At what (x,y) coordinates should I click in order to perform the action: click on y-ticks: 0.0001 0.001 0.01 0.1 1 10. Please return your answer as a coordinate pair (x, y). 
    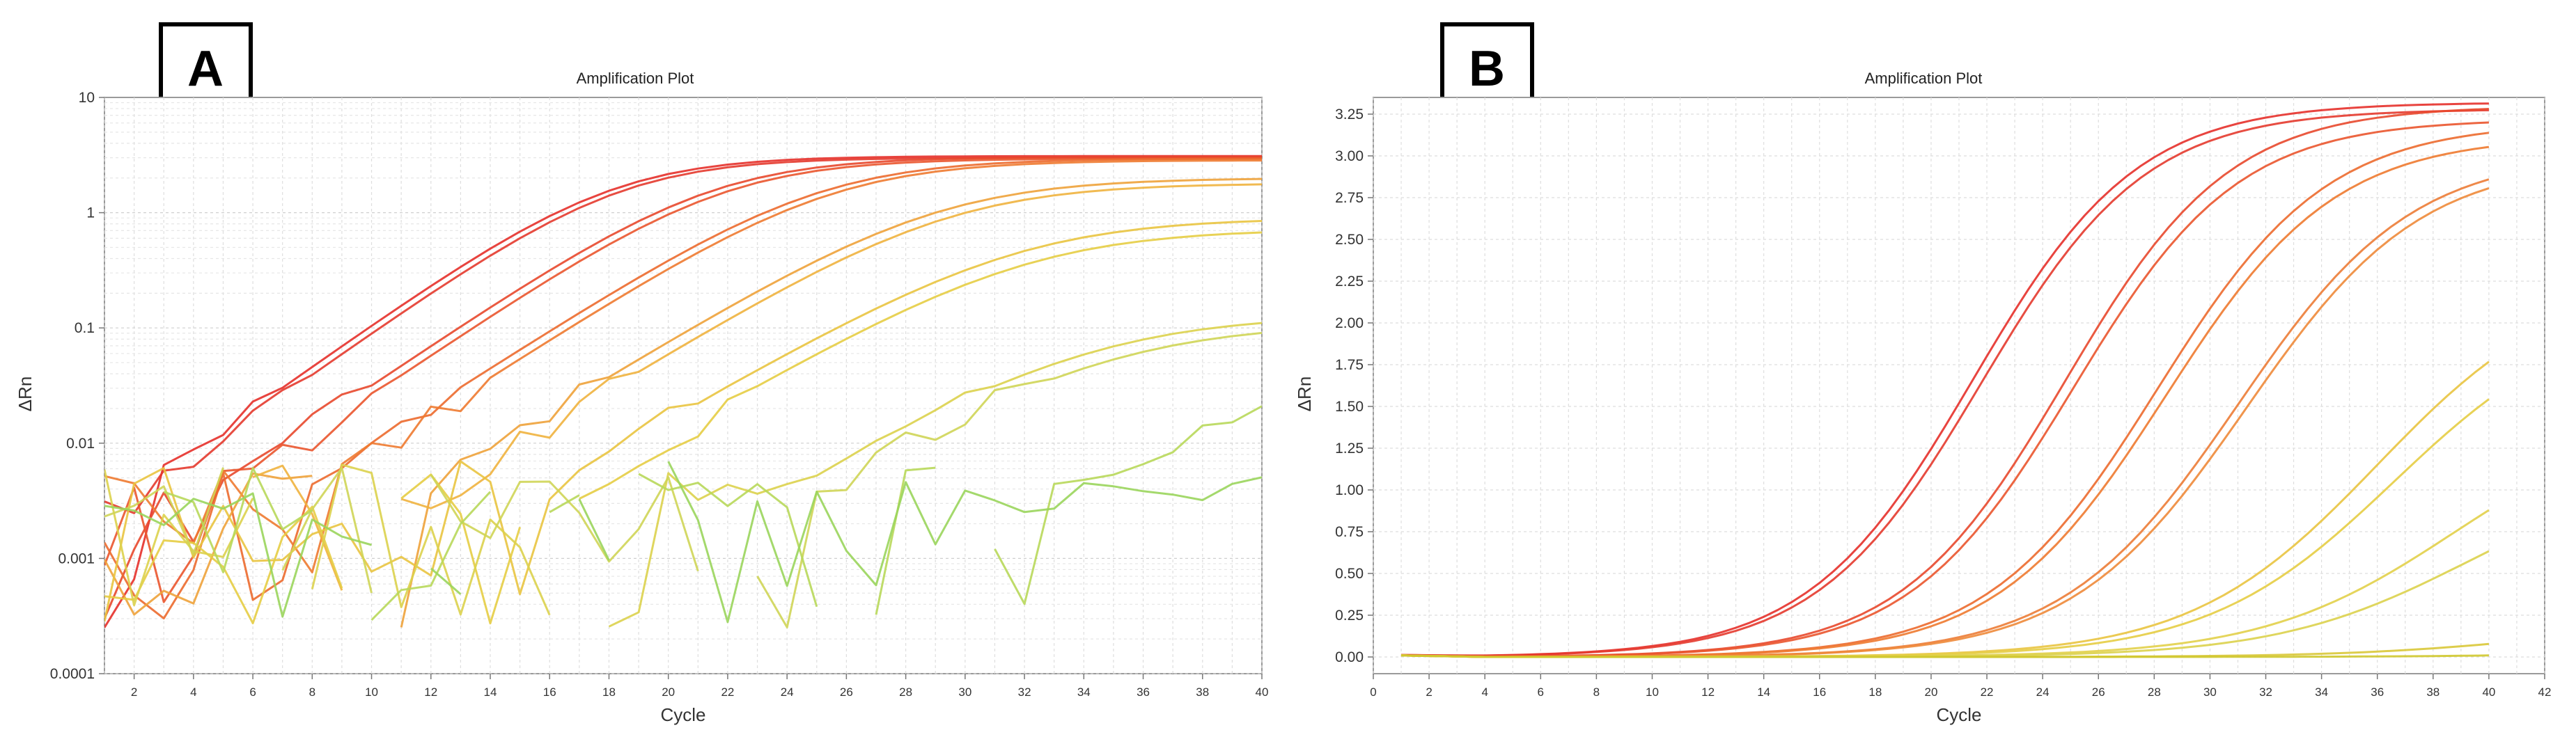
    Looking at the image, I should click on (77, 386).